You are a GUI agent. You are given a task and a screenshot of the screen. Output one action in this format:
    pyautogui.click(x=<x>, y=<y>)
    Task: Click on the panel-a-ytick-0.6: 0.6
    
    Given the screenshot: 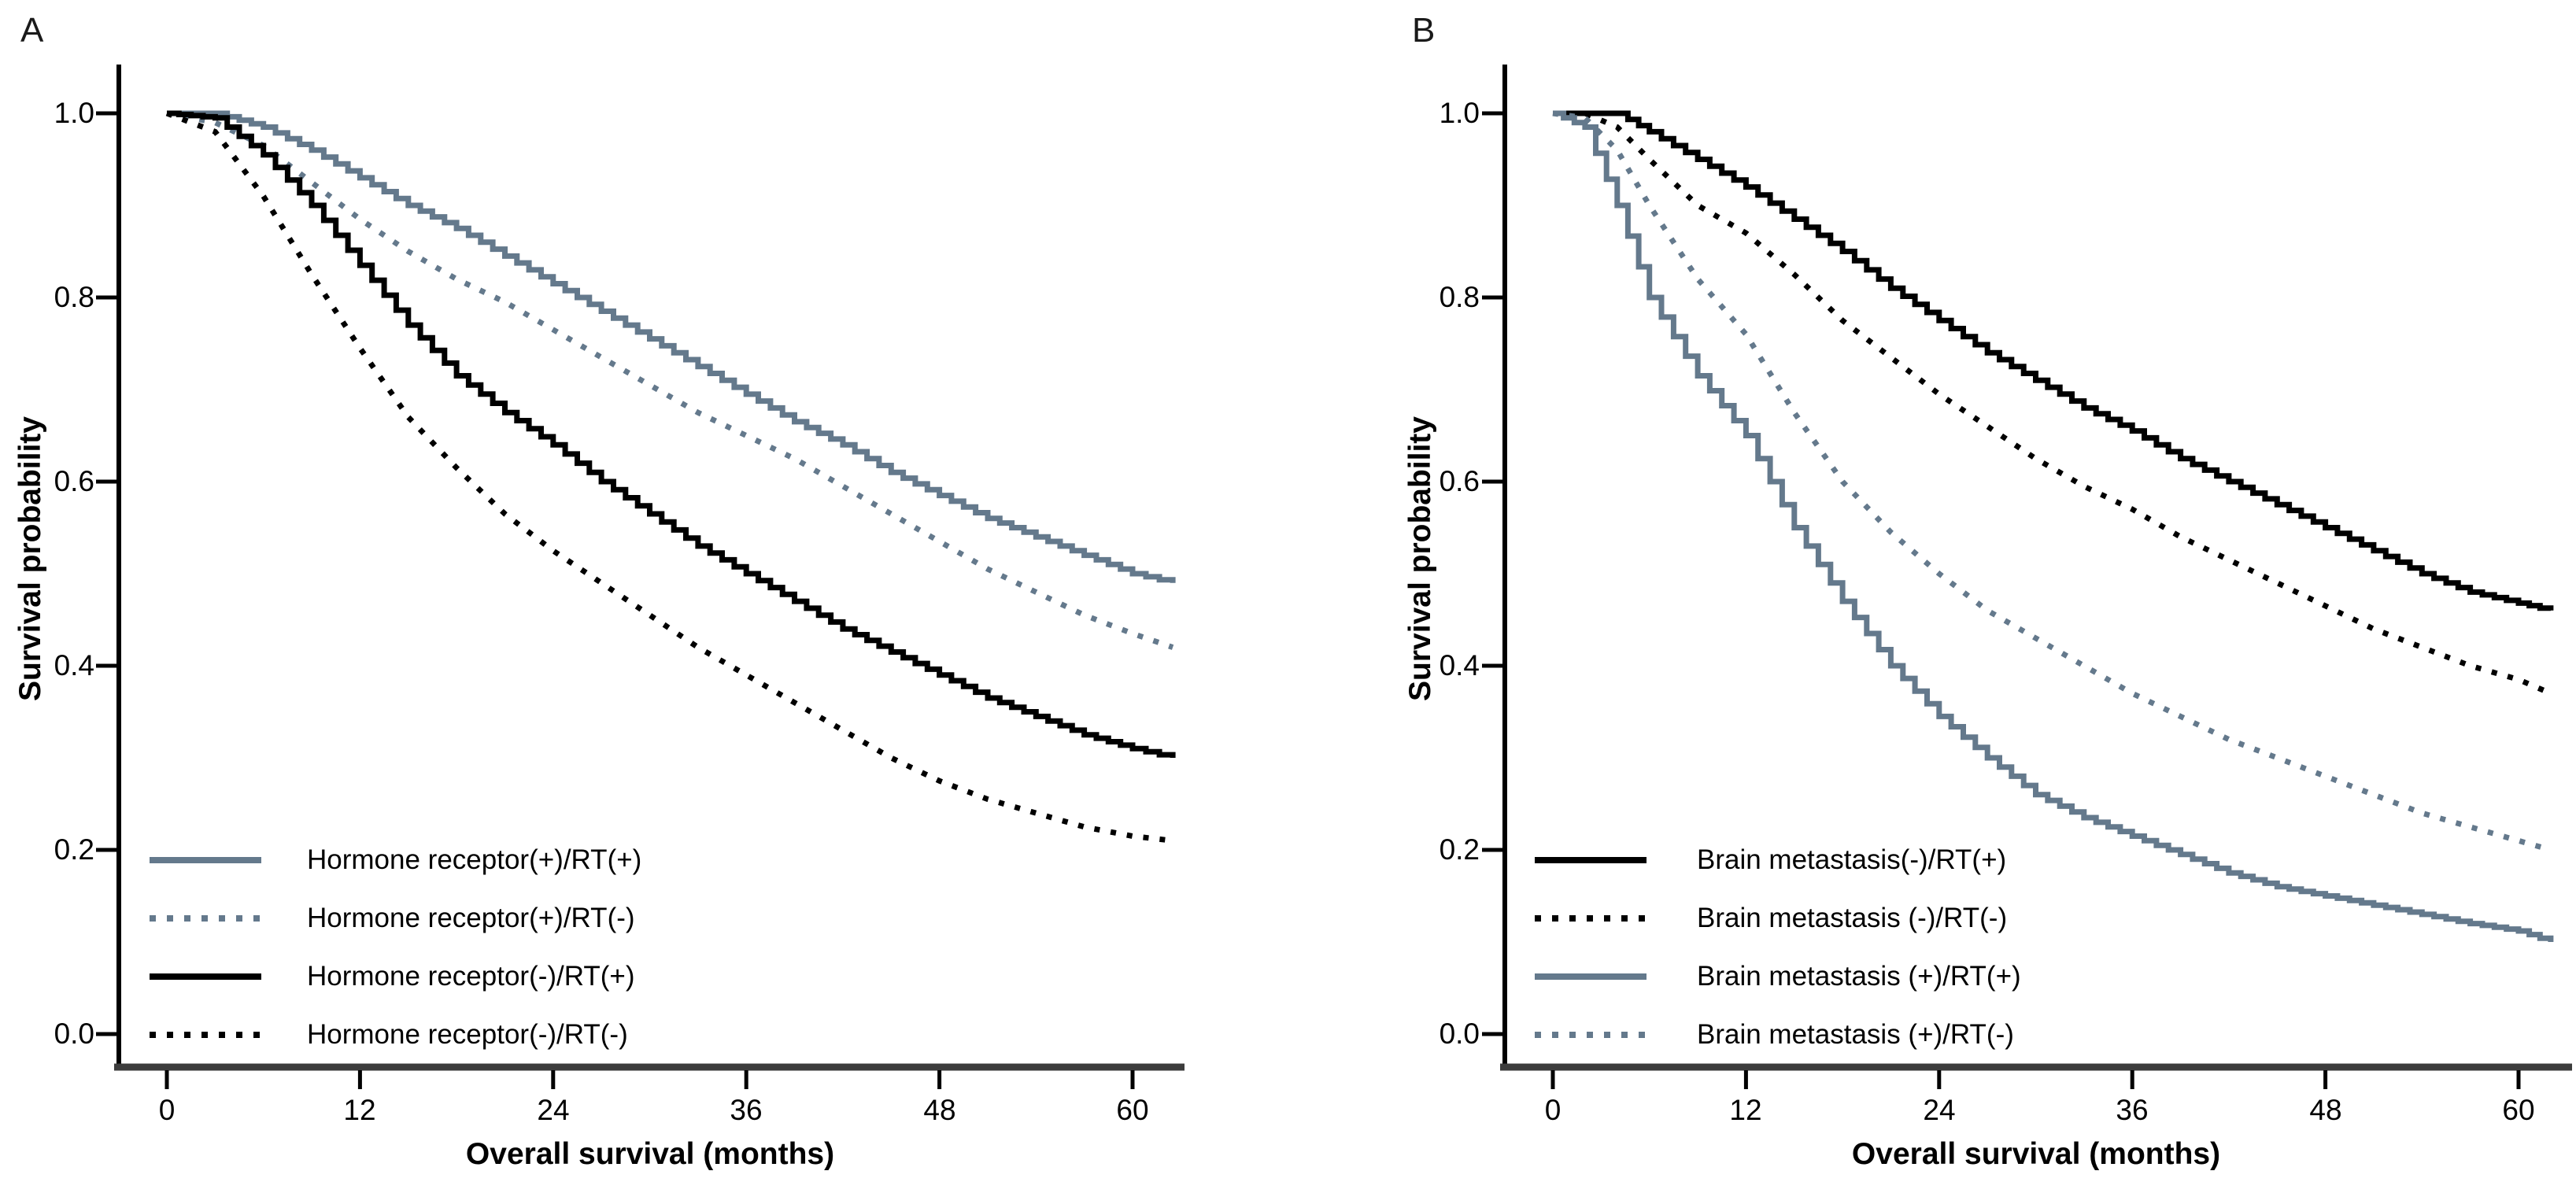 What is the action you would take?
    pyautogui.click(x=74, y=481)
    